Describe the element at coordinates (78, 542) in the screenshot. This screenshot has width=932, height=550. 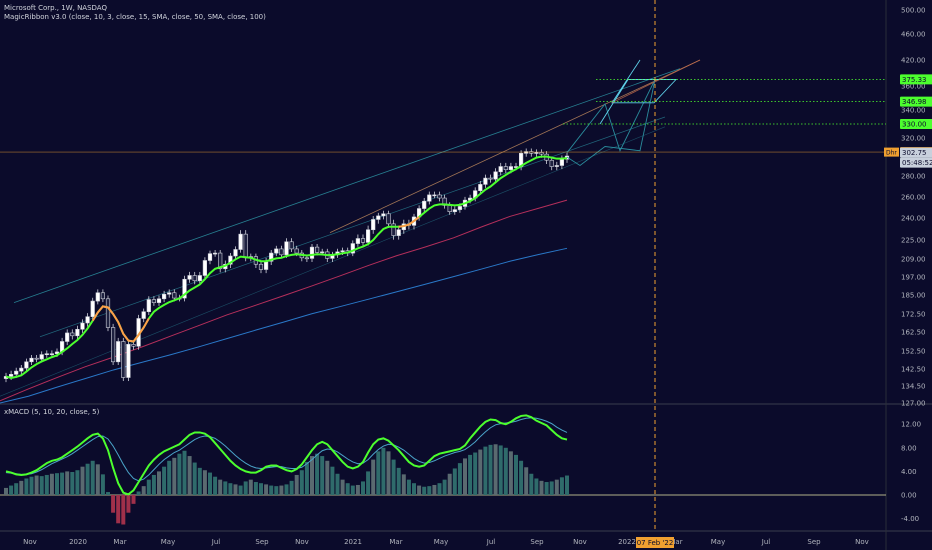
I see `time-axis-tick: 2020` at that location.